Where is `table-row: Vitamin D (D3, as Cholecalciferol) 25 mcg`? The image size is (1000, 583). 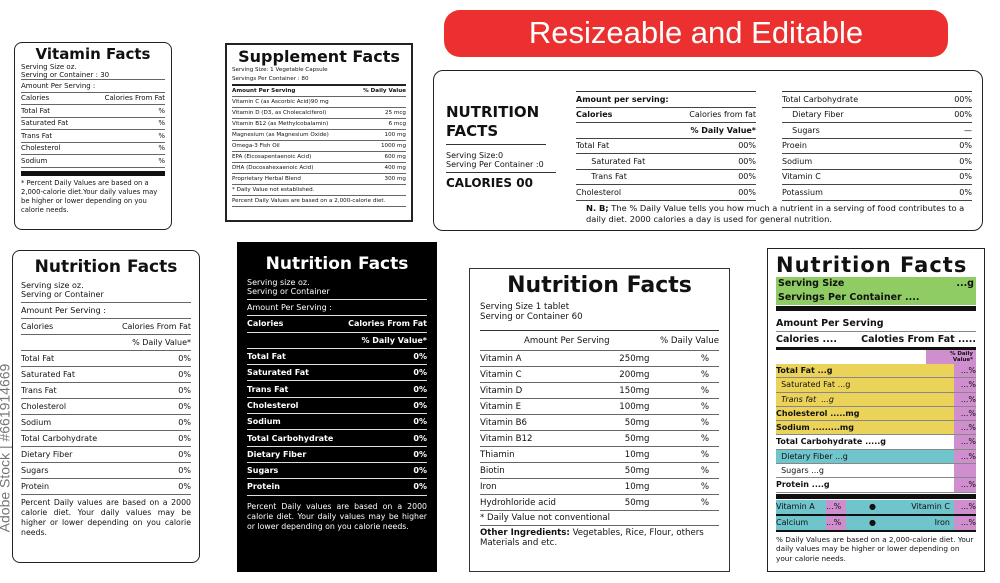 table-row: Vitamin D (D3, as Cholecalciferol) 25 mcg is located at coordinates (319, 113).